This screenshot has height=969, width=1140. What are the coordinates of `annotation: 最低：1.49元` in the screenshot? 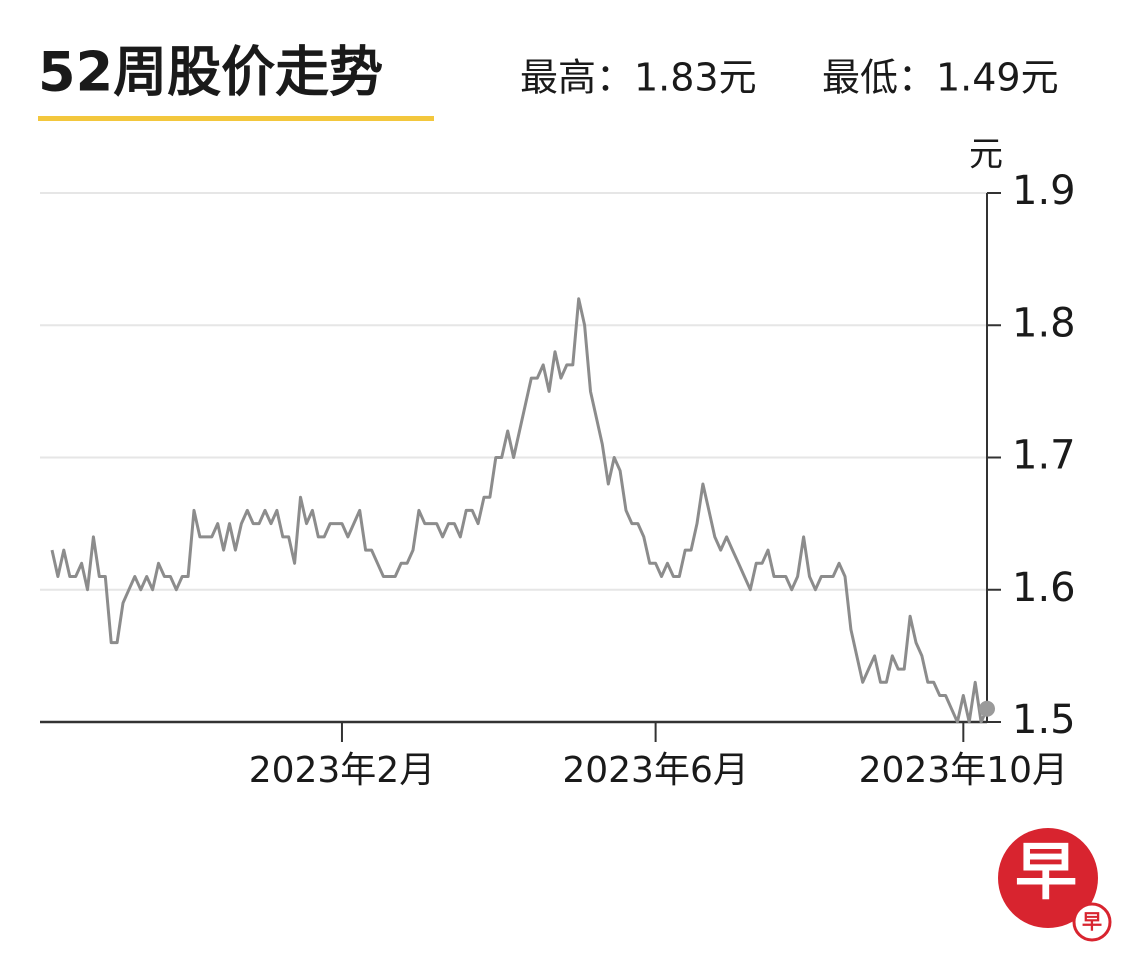 It's located at (940, 78).